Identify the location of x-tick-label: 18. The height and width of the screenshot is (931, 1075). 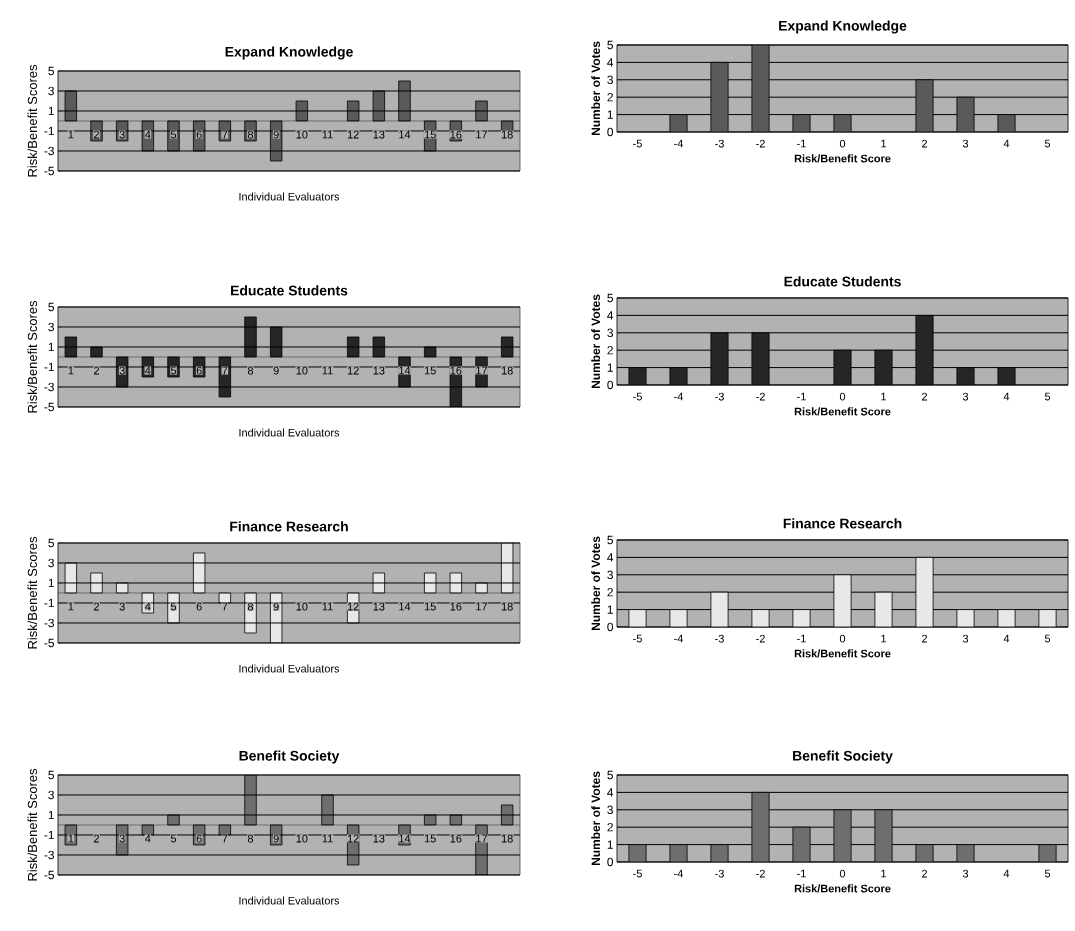
(507, 134).